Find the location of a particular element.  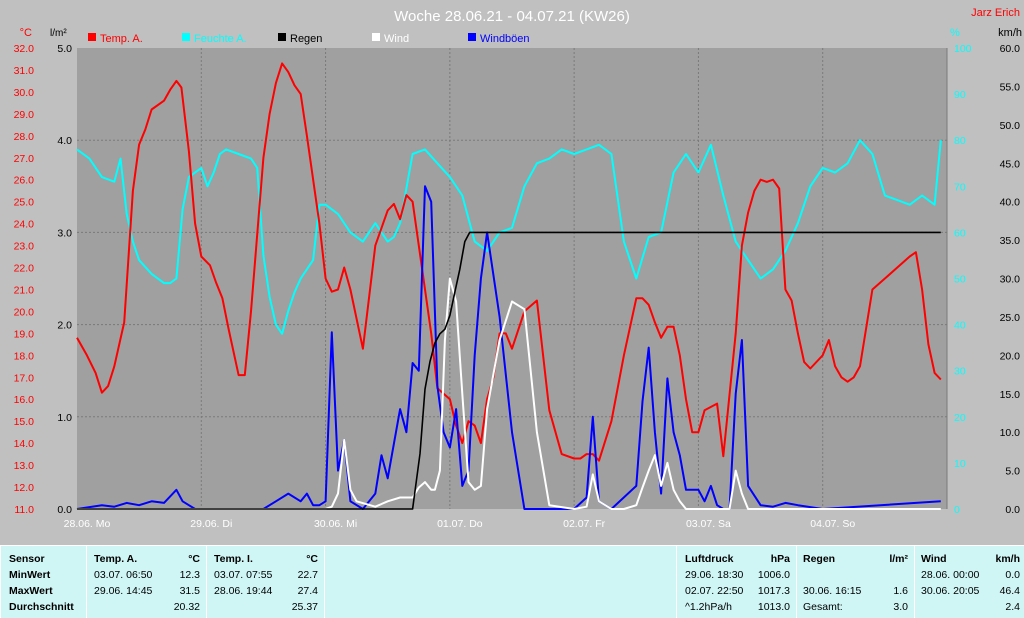

sensor-header: Sensor is located at coordinates (27, 559).